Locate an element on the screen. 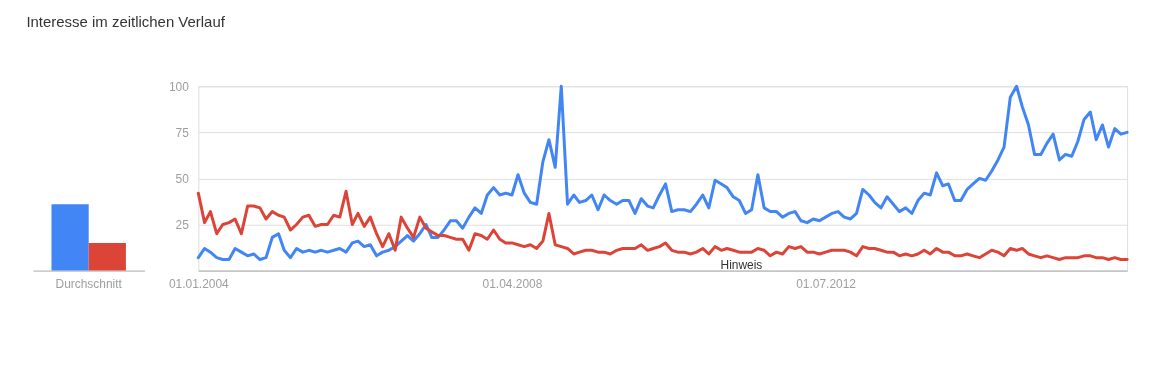  y-tick-label: 75 is located at coordinates (182, 132).